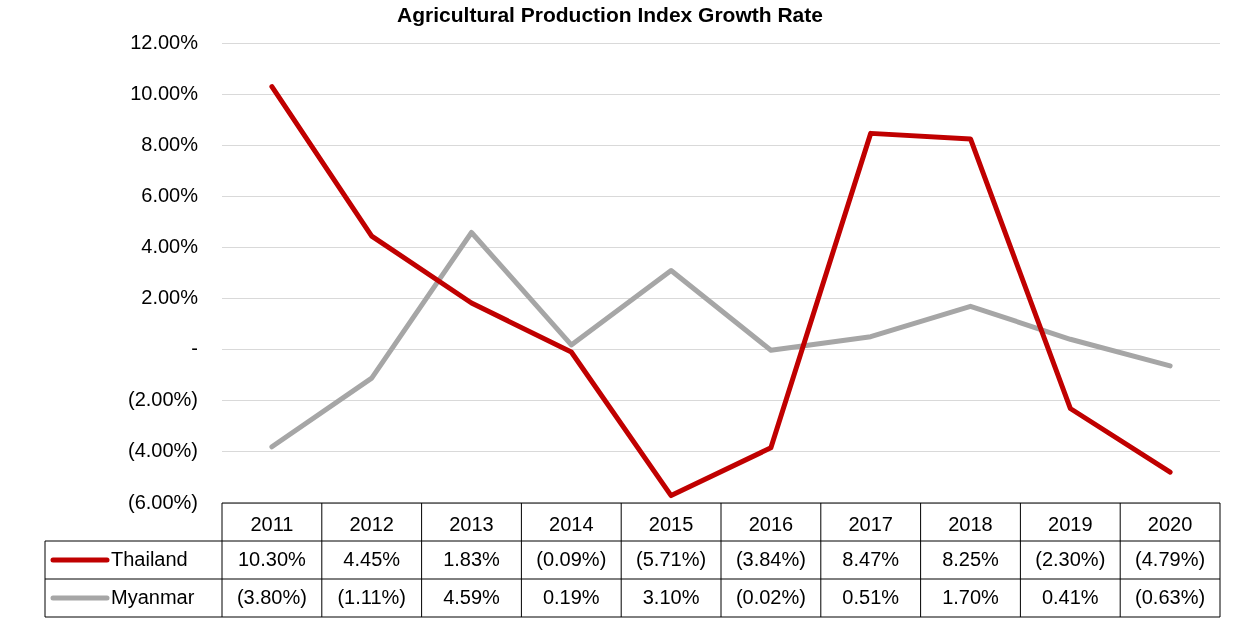  Describe the element at coordinates (770, 558) in the screenshot. I see `data-label: (3.84%)` at that location.